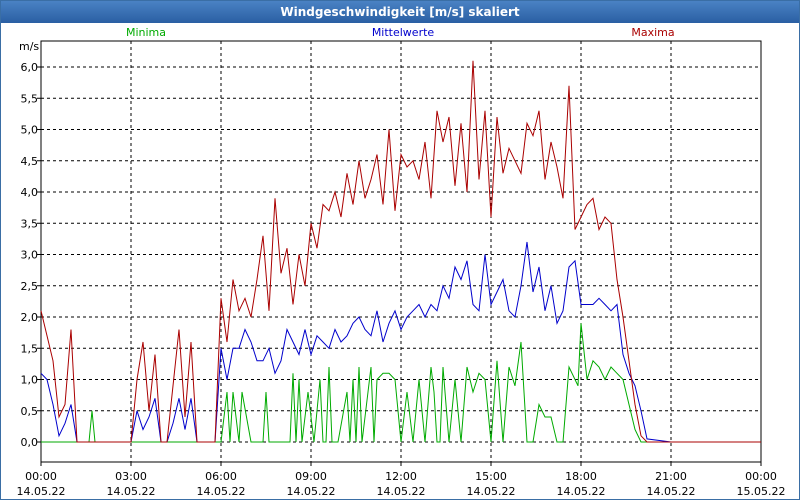 This screenshot has width=800, height=501. What do you see at coordinates (30, 161) in the screenshot?
I see `y-tick-label: 4,5` at bounding box center [30, 161].